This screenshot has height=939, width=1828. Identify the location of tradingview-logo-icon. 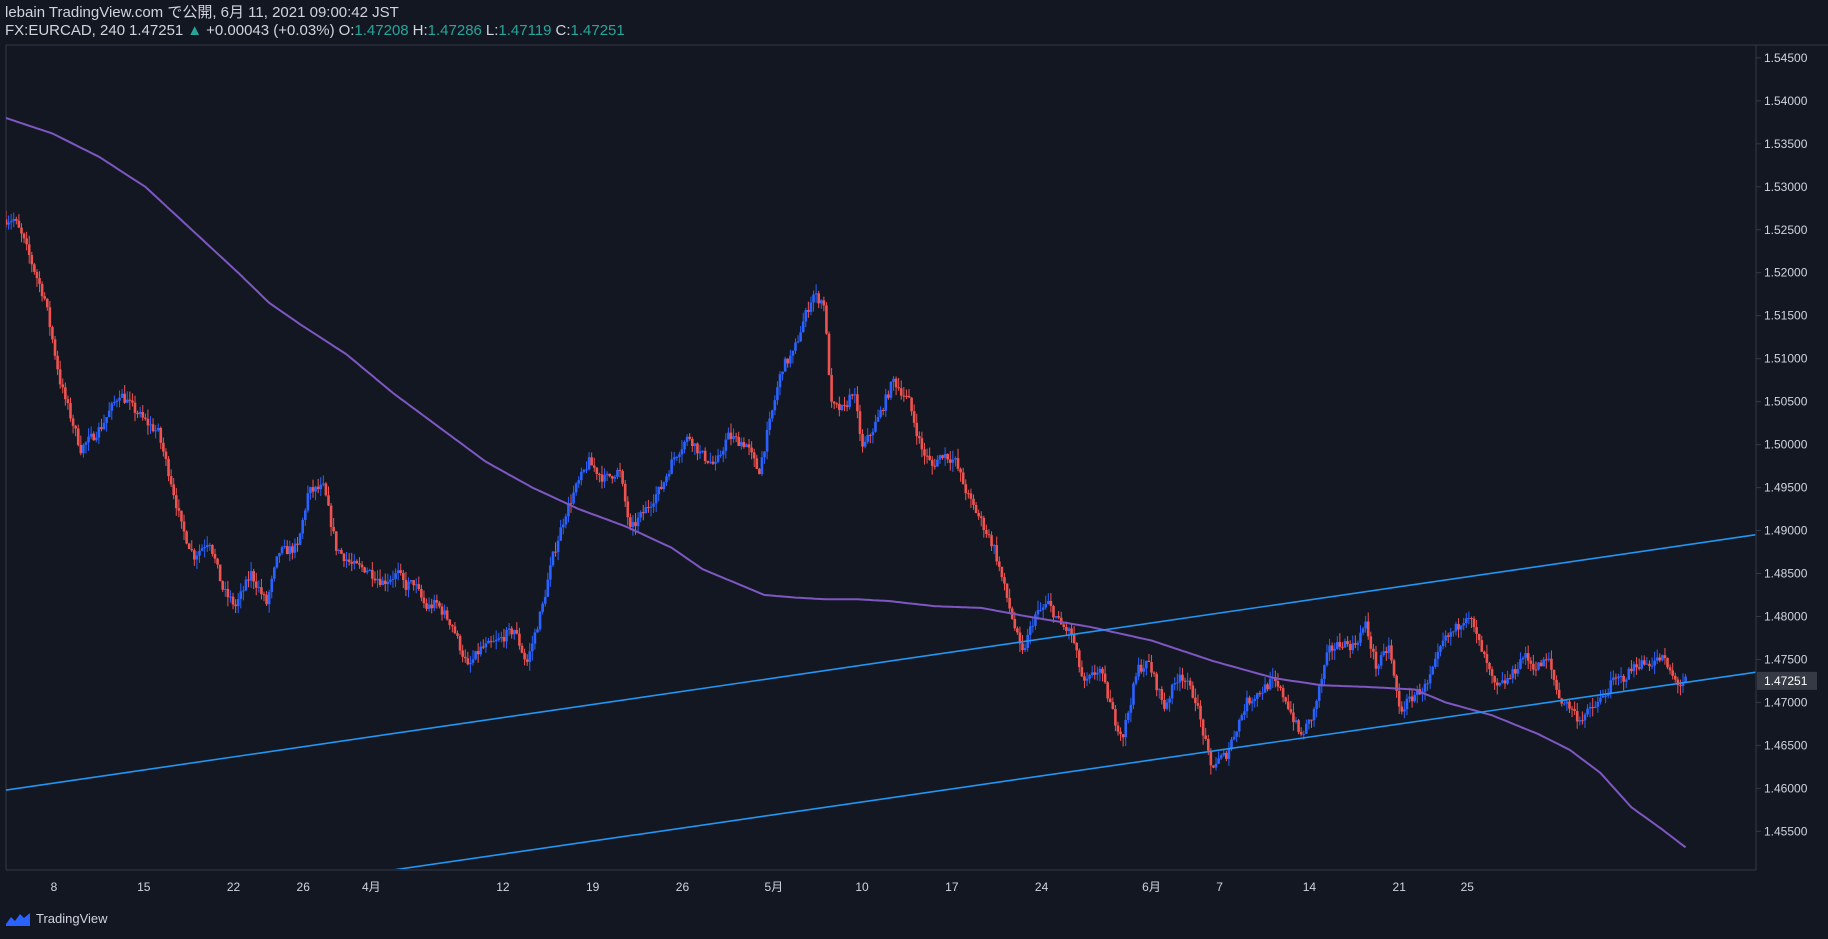
(18, 919).